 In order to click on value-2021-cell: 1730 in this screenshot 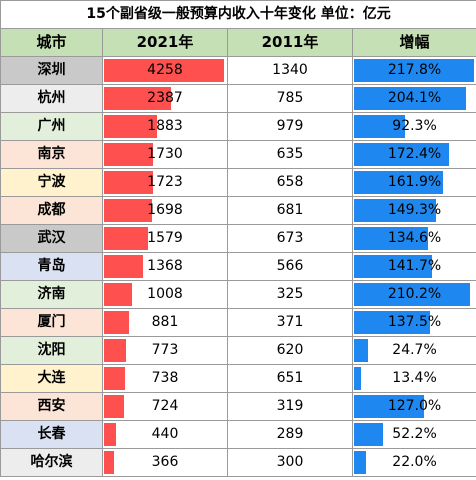, I will do `click(165, 154)`.